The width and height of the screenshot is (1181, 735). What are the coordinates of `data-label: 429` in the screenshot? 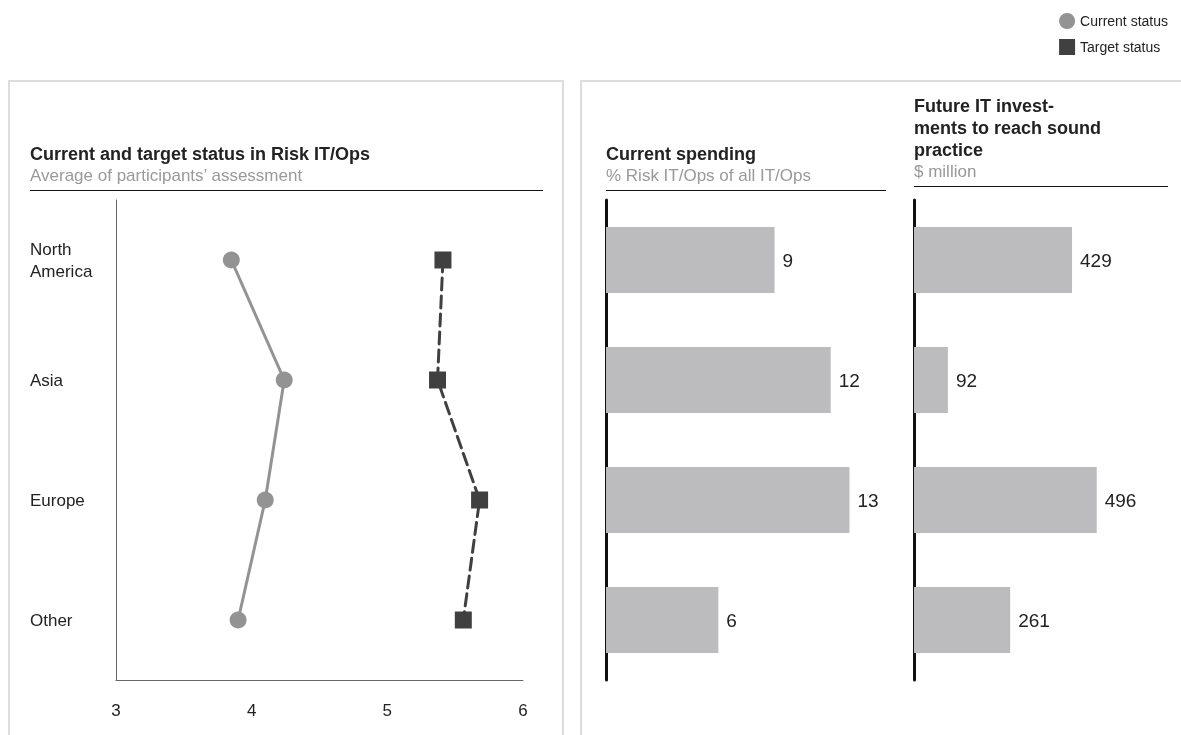 It's located at (1096, 260).